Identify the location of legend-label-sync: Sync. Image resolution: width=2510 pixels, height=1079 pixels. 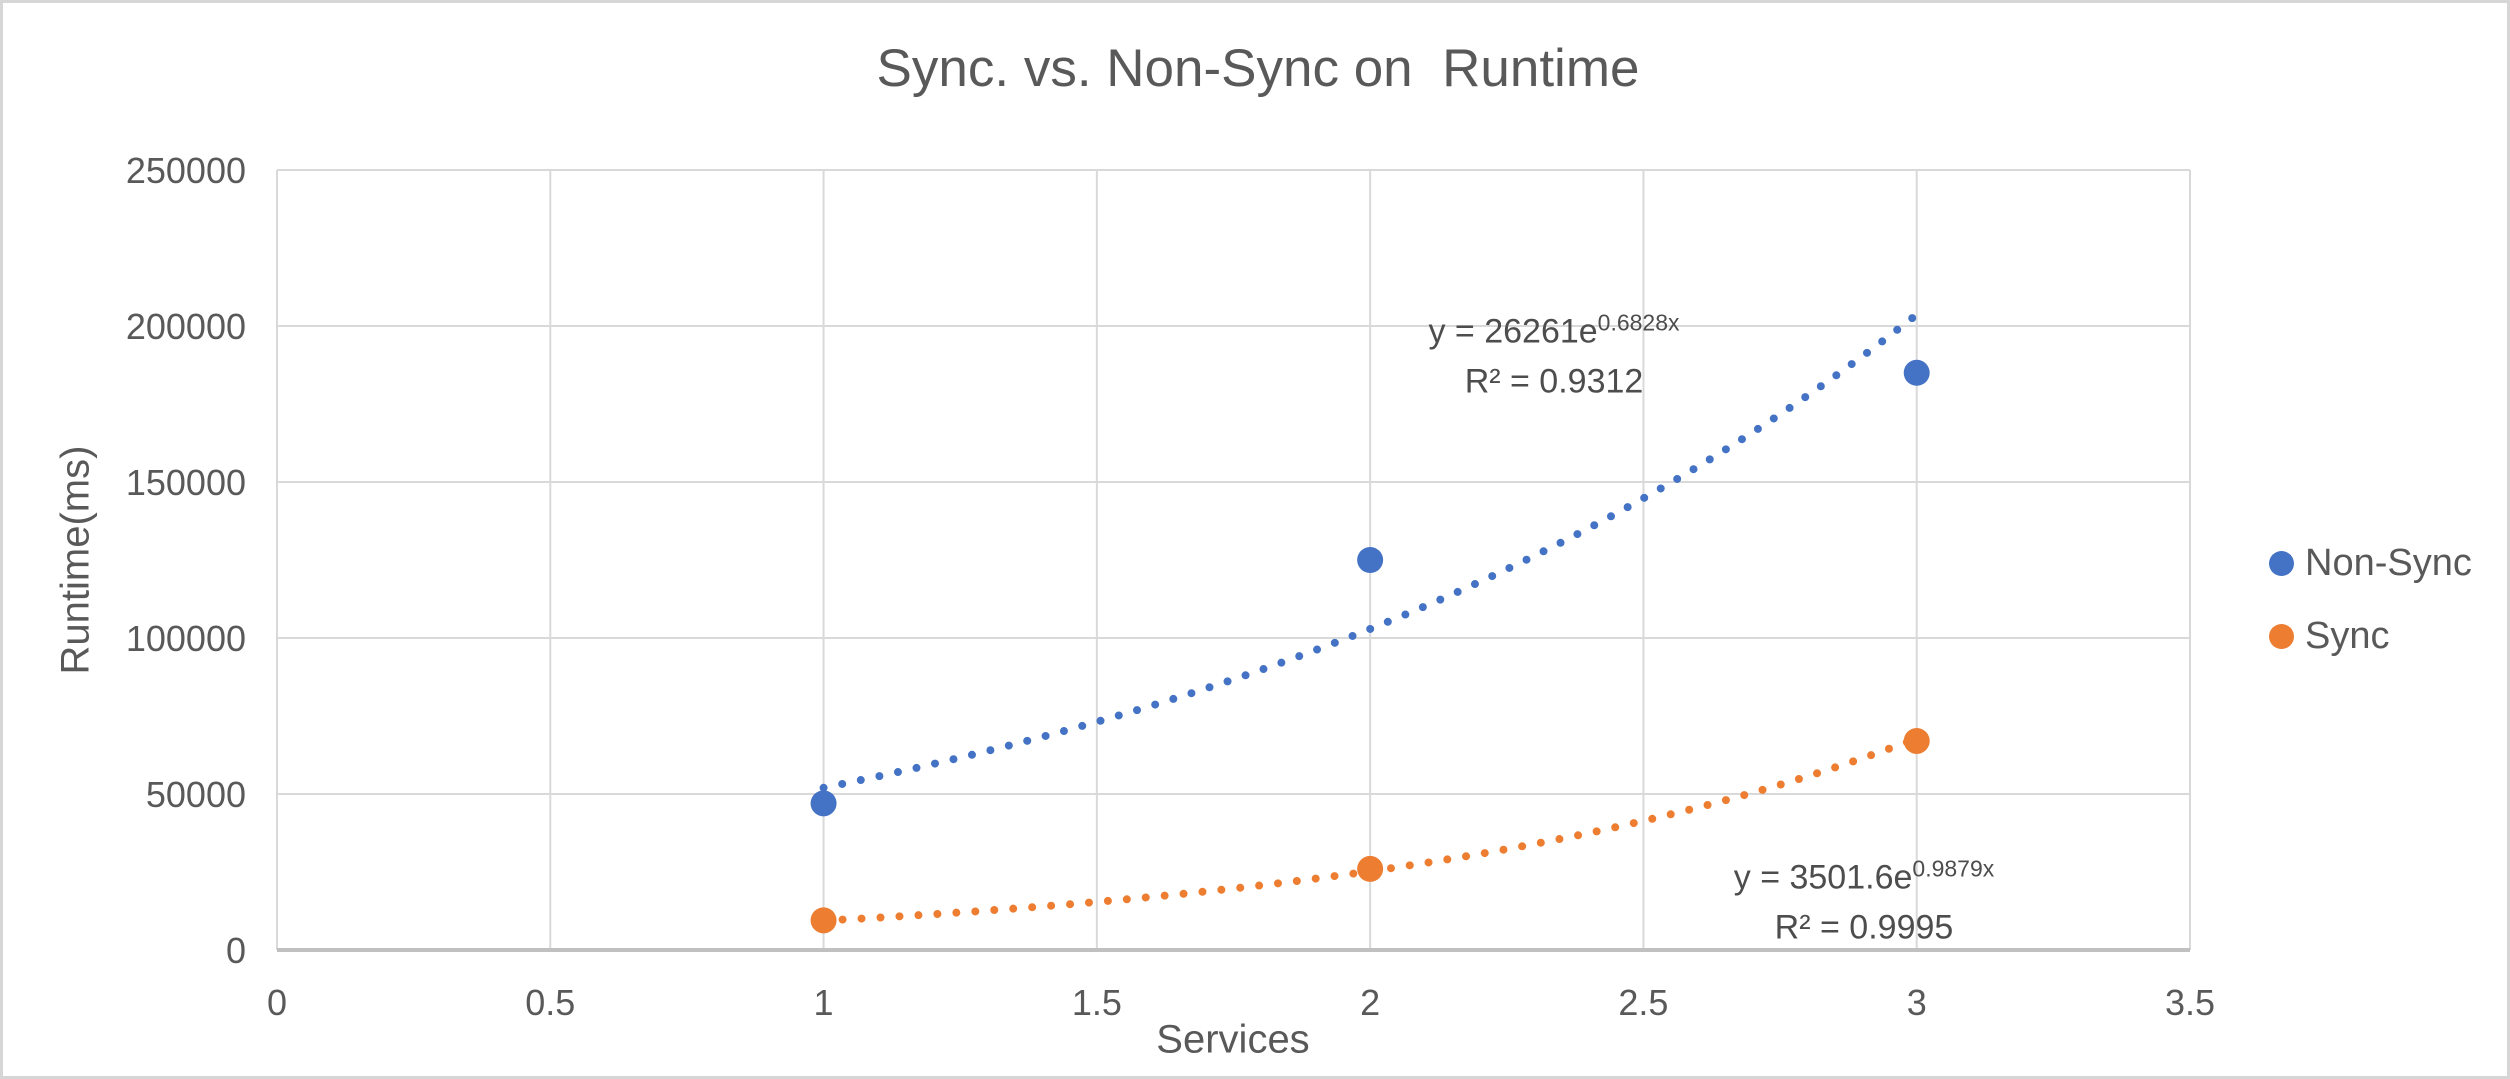
(2347, 636).